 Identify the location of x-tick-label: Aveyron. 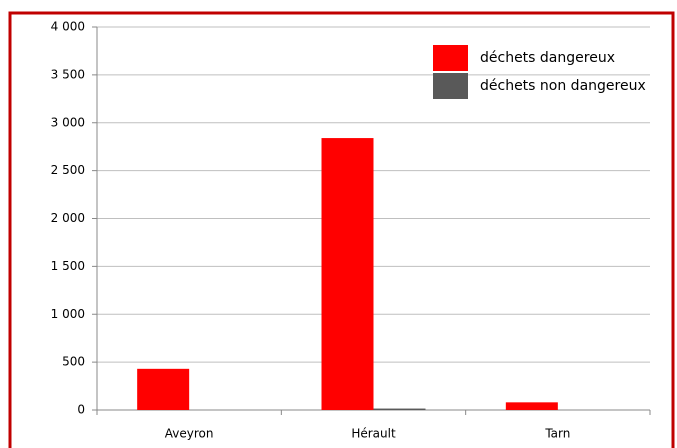
(189, 434).